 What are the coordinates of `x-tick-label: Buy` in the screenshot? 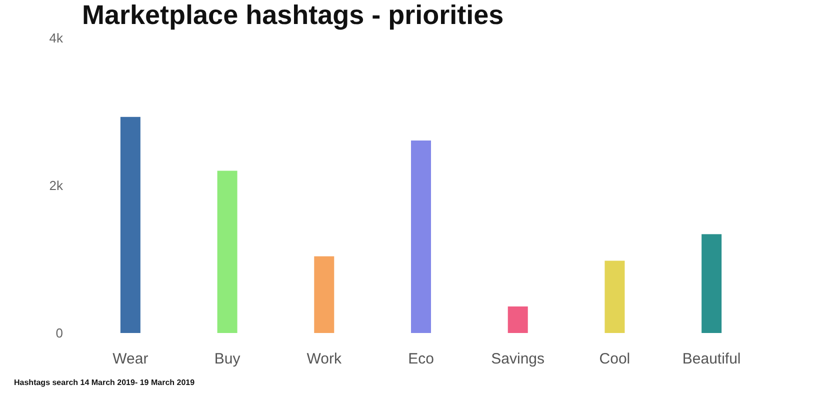 It's located at (227, 359).